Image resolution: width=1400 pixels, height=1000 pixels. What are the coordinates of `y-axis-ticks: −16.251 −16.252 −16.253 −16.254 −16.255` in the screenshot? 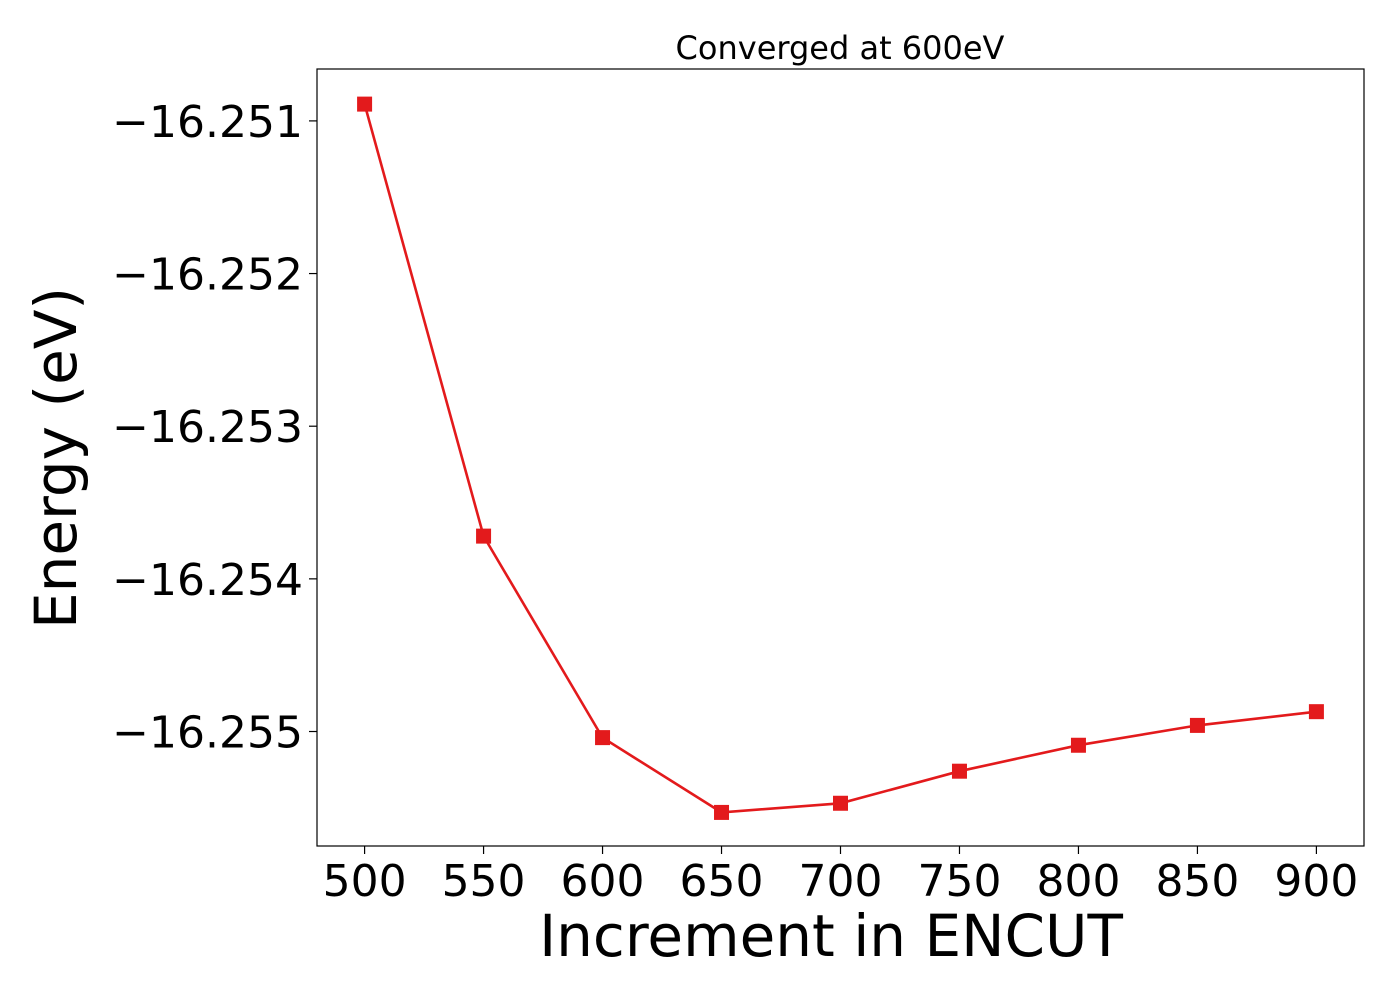 It's located at (214, 428).